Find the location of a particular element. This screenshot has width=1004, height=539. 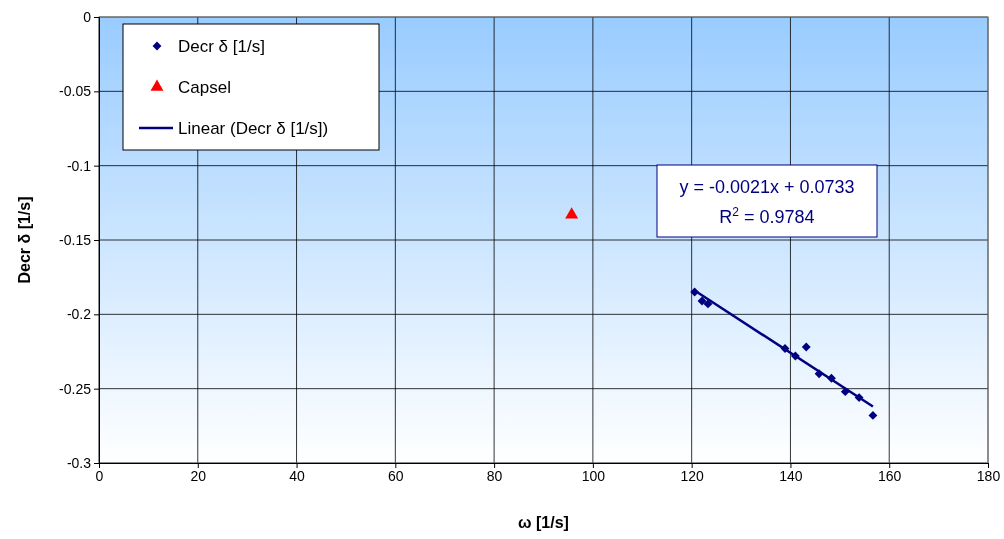

legend-label: Linear (Decr δ [1/s]) is located at coordinates (253, 128).